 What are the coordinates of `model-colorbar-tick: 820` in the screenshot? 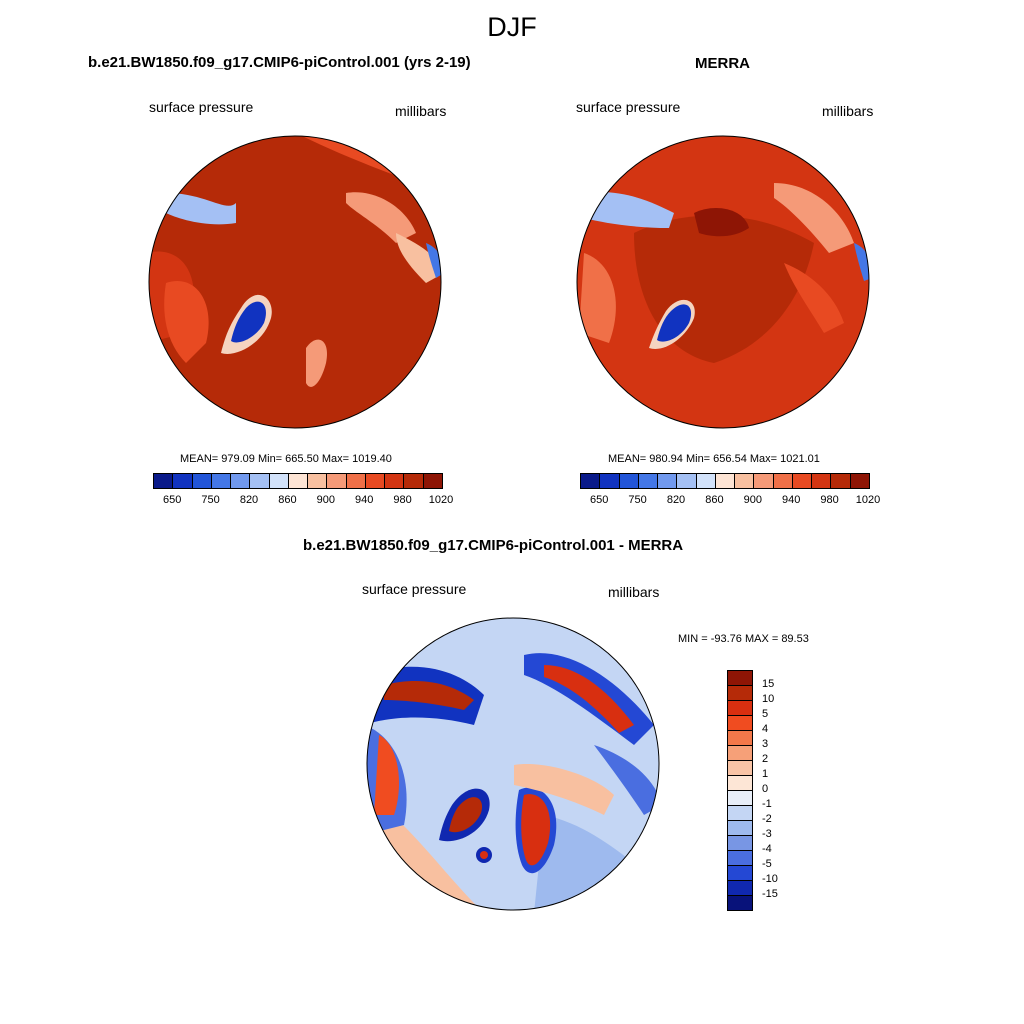 It's located at (249, 500).